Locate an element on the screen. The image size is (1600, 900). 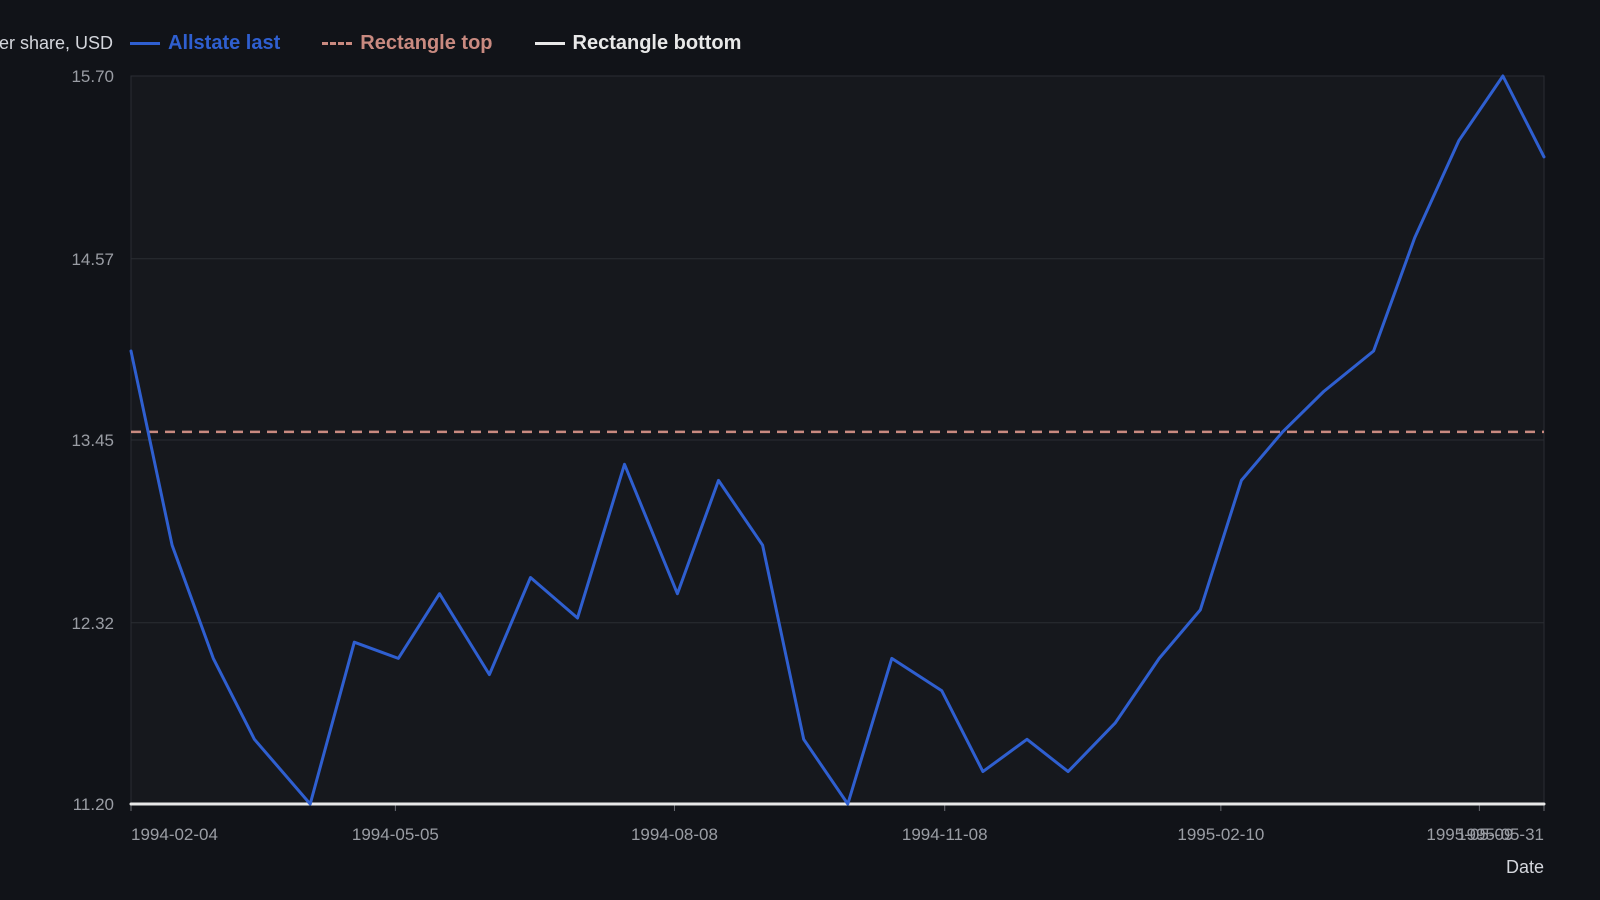
legend-swatch-rectangle-top is located at coordinates (337, 43).